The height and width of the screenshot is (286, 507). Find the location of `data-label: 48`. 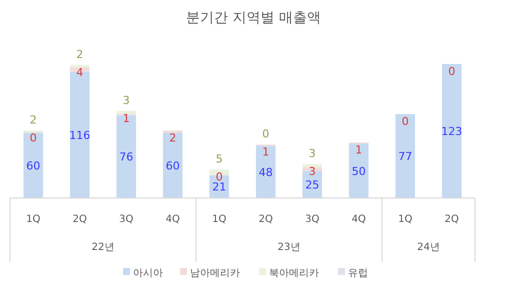

data-label: 48 is located at coordinates (265, 172).